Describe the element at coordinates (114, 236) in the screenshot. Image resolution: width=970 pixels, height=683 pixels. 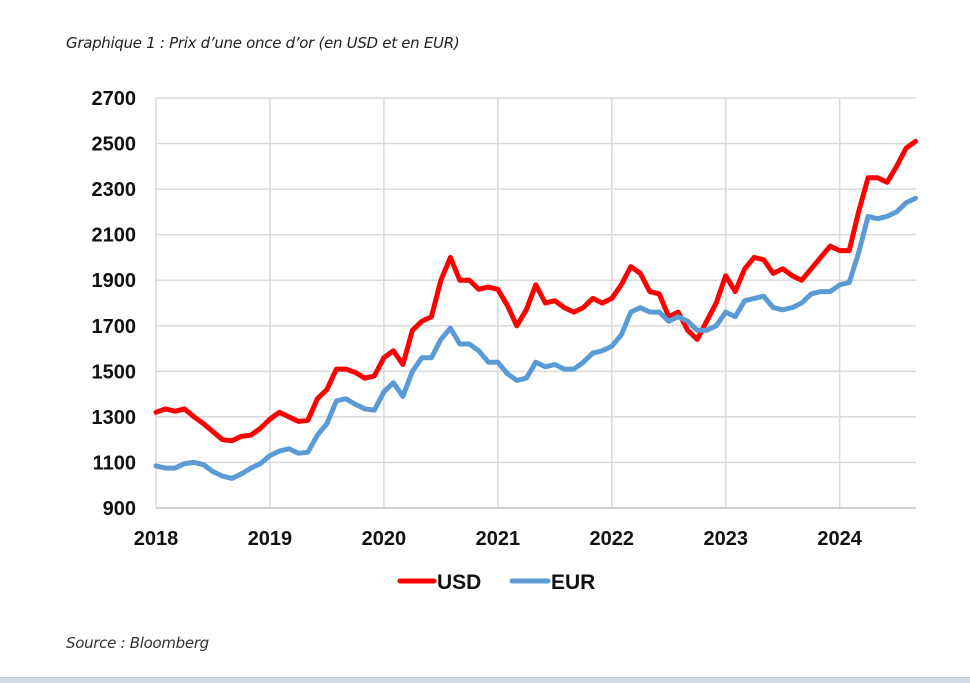
I see `y-tick-label: 2100` at that location.